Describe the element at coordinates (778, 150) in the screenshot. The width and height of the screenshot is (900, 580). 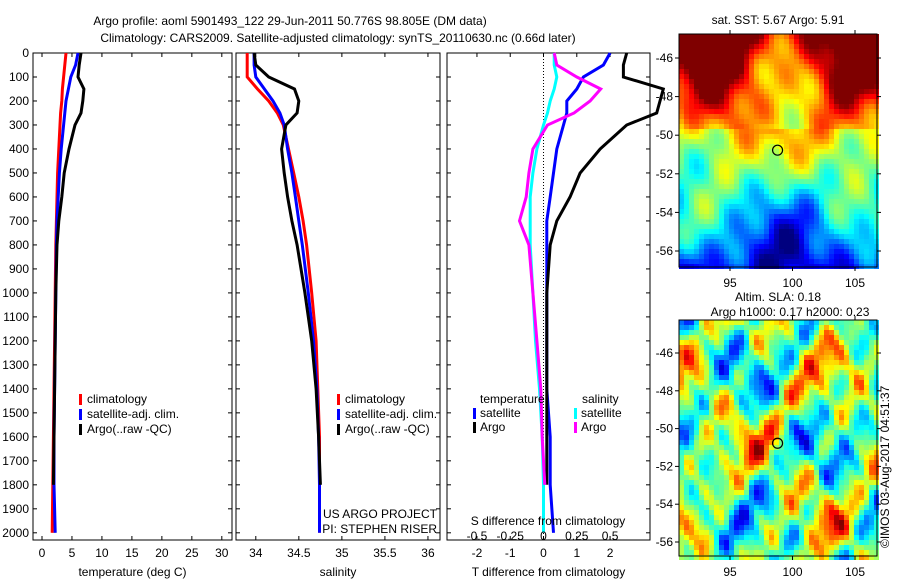
I see `map-frame` at that location.